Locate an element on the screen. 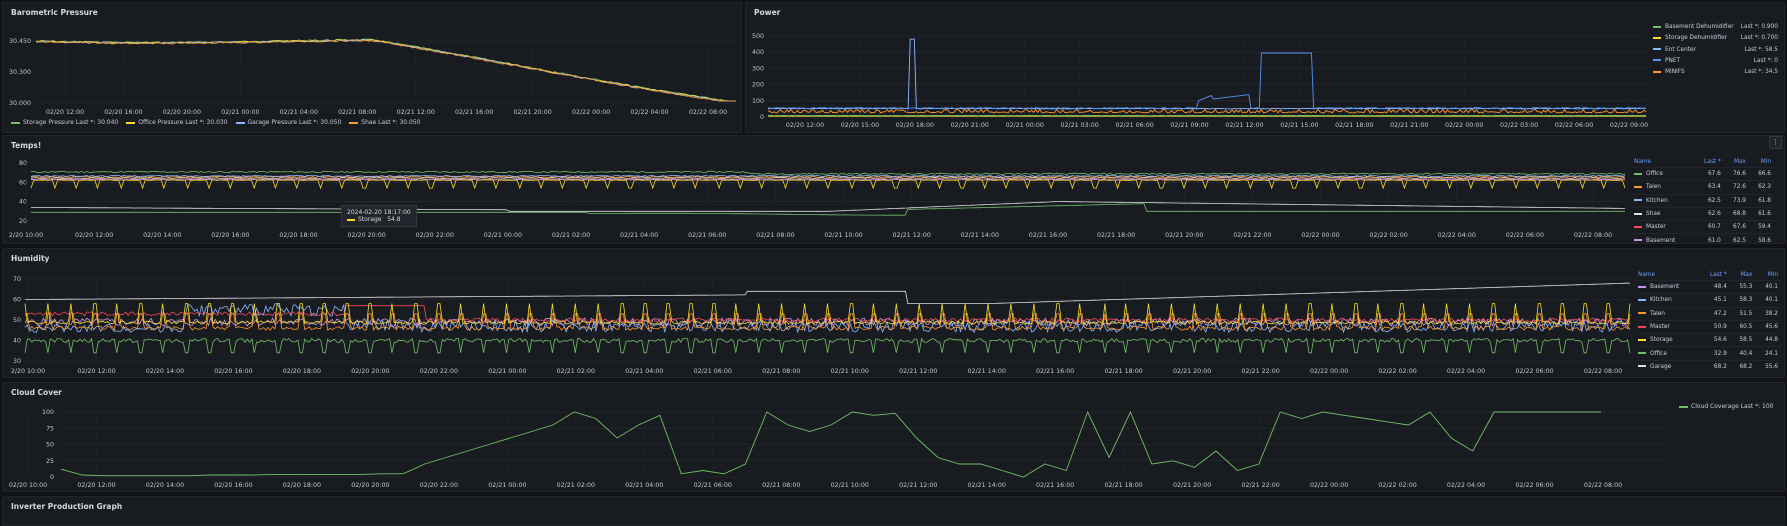 The image size is (1787, 526). x-tick-label: 02/20 20:00 is located at coordinates (367, 235).